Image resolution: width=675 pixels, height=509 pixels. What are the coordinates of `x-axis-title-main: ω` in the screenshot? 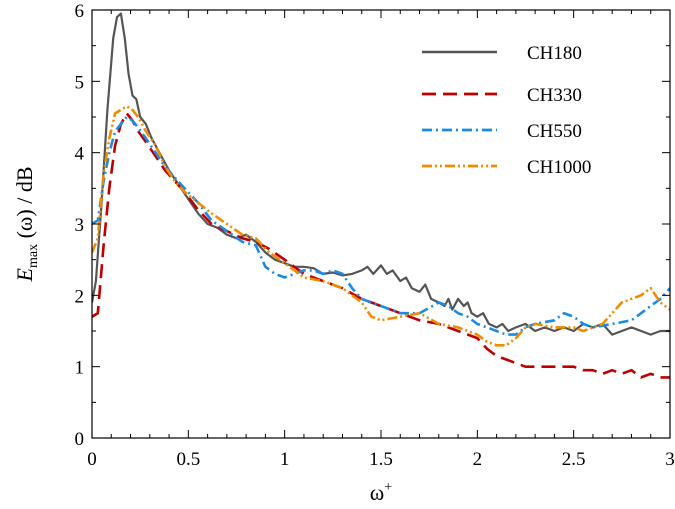 It's located at (377, 492).